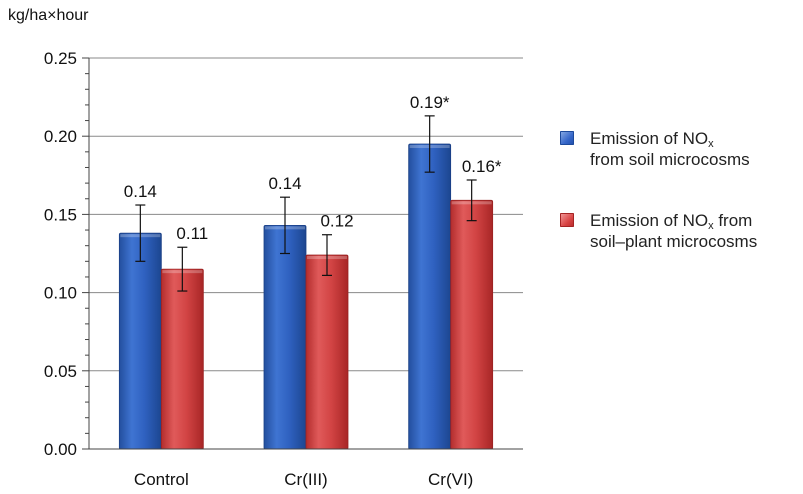 This screenshot has width=803, height=494. I want to click on y-axis-ticks: 0.00 0.05 0.10 0.15 0.20 0.25, so click(66, 254).